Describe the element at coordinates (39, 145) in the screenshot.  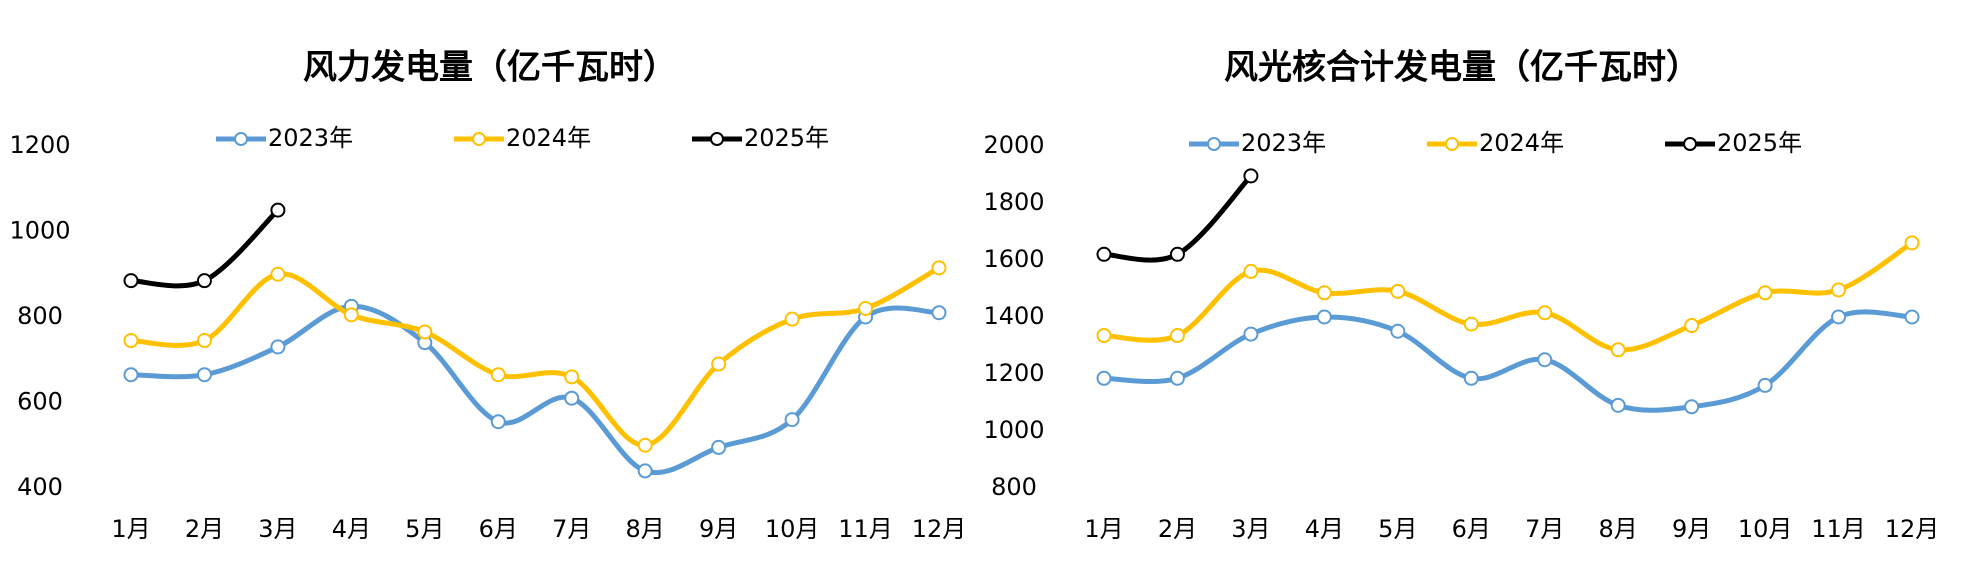
I see `y-tick-label: 1200` at that location.